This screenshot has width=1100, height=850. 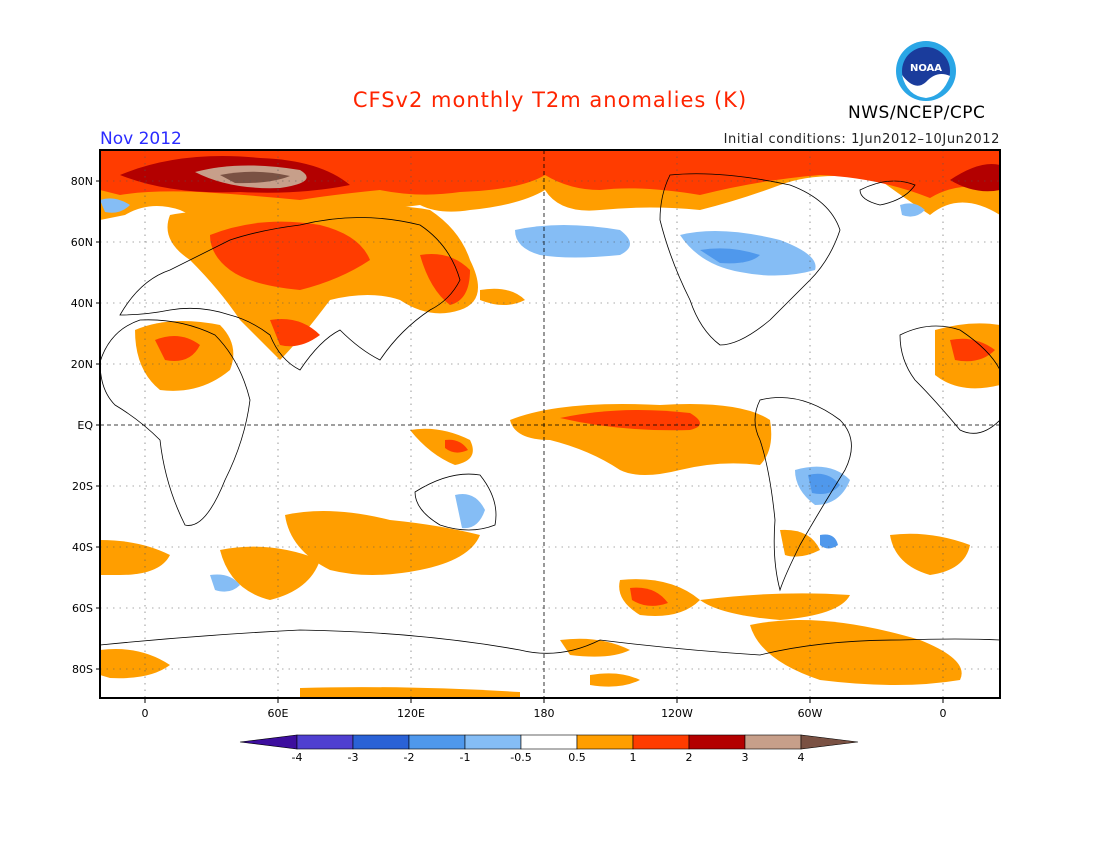 I want to click on colorbar-label: 1, so click(x=633, y=757).